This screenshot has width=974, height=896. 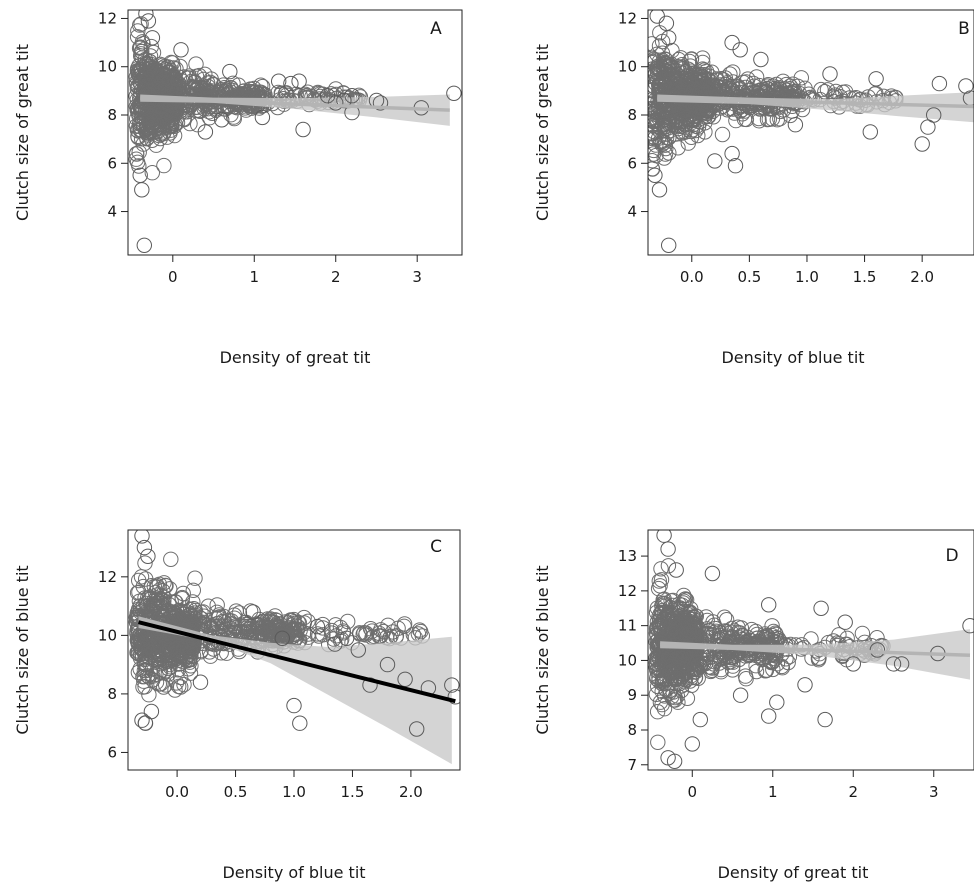 I want to click on y-tick-label: 7, so click(x=632, y=765).